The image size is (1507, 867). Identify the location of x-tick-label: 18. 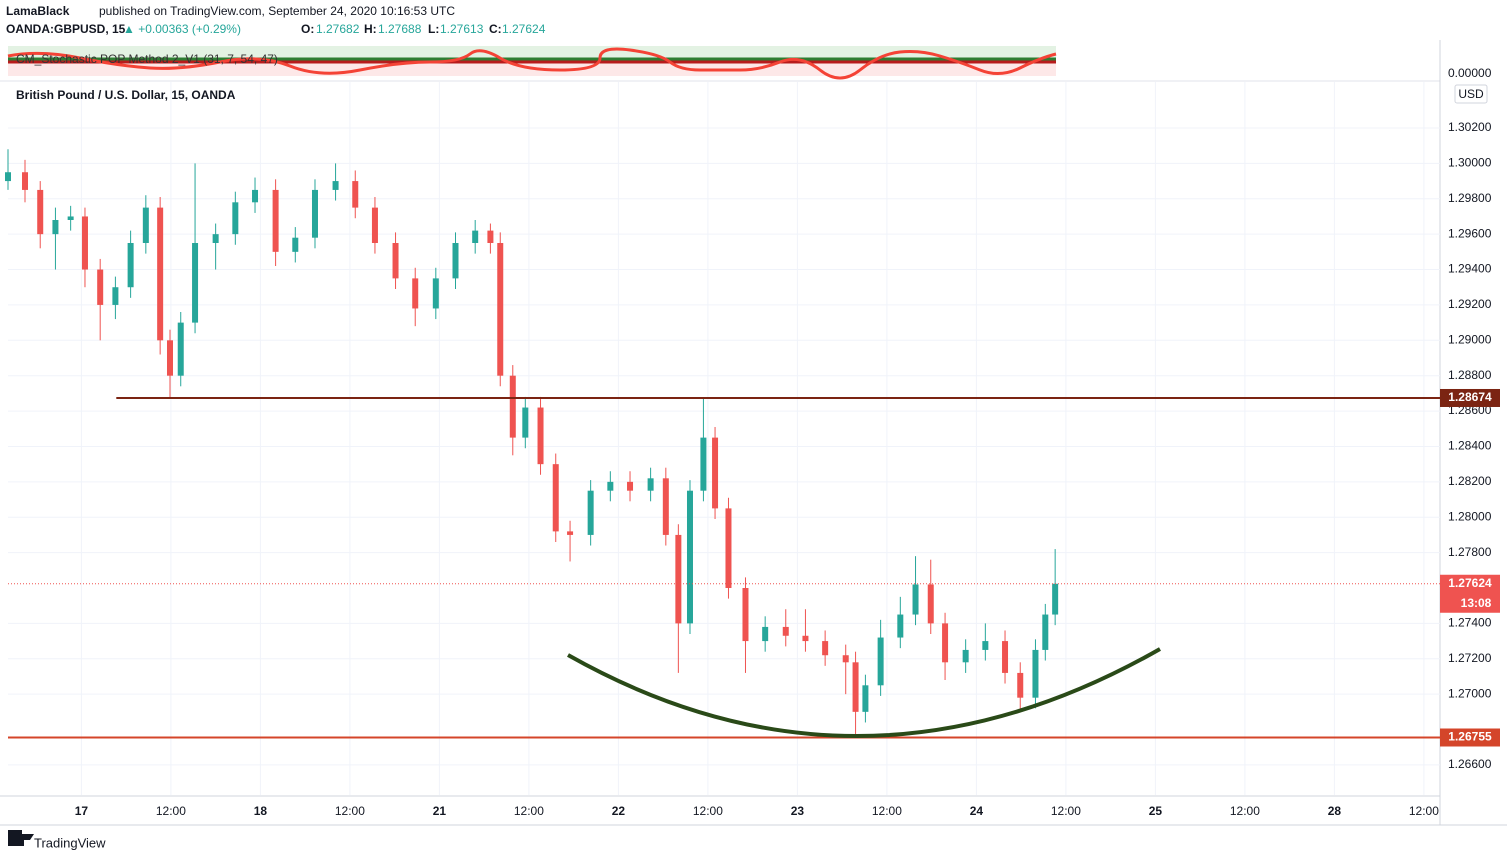
(261, 811).